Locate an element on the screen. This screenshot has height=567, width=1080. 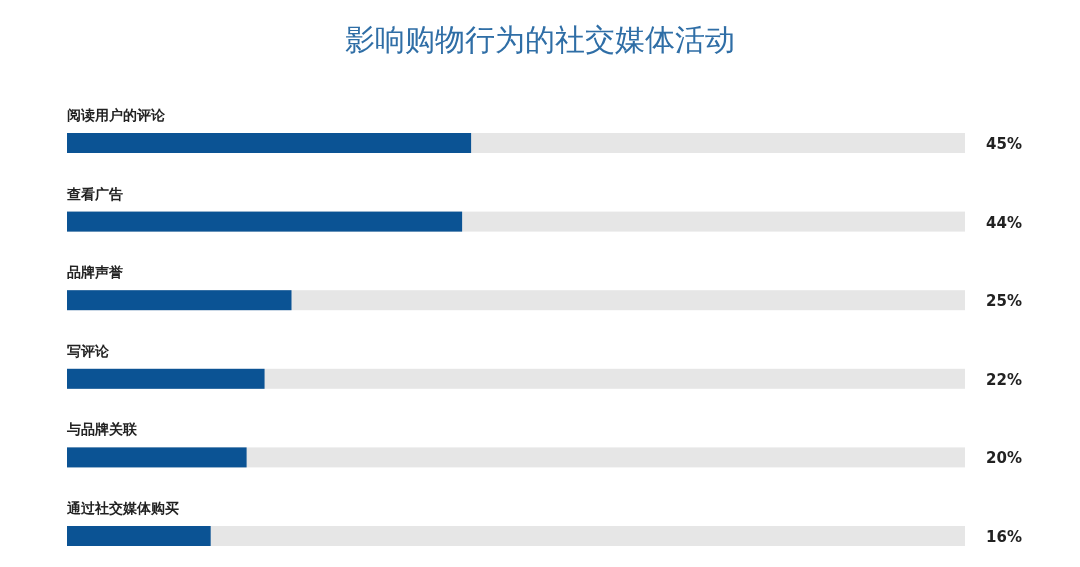
y-tick-label: 通过社交媒体购买 is located at coordinates (122, 508).